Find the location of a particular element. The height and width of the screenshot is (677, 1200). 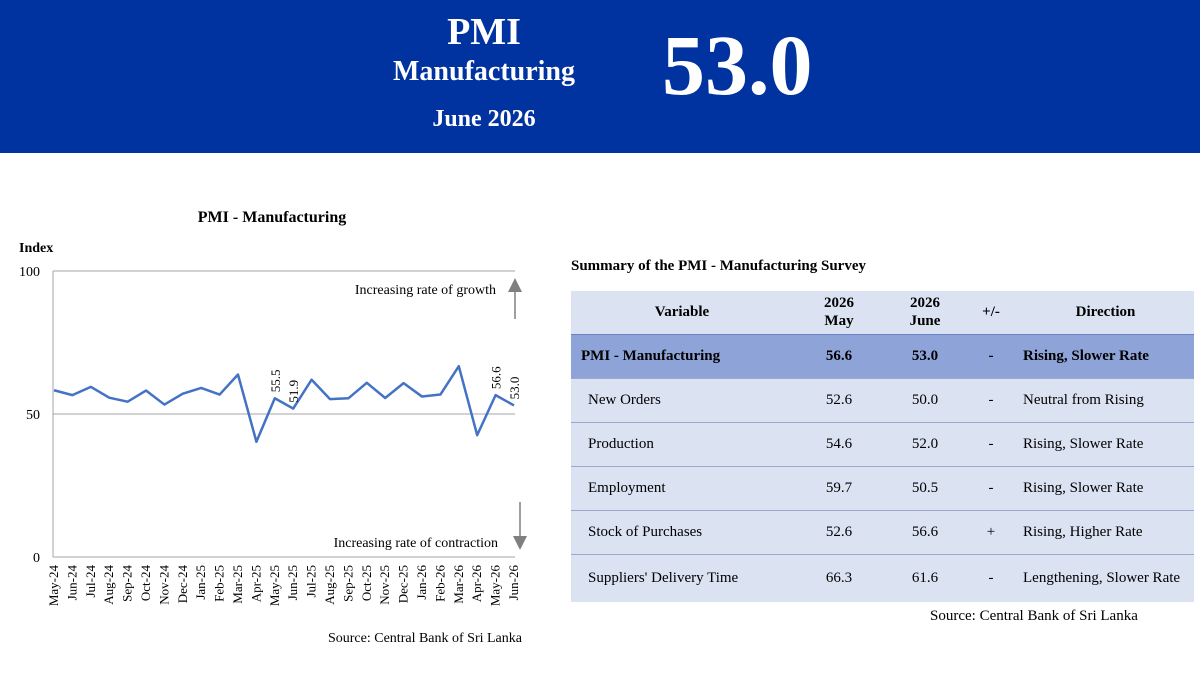

x-tick-label: Jan-26 is located at coordinates (421, 582).